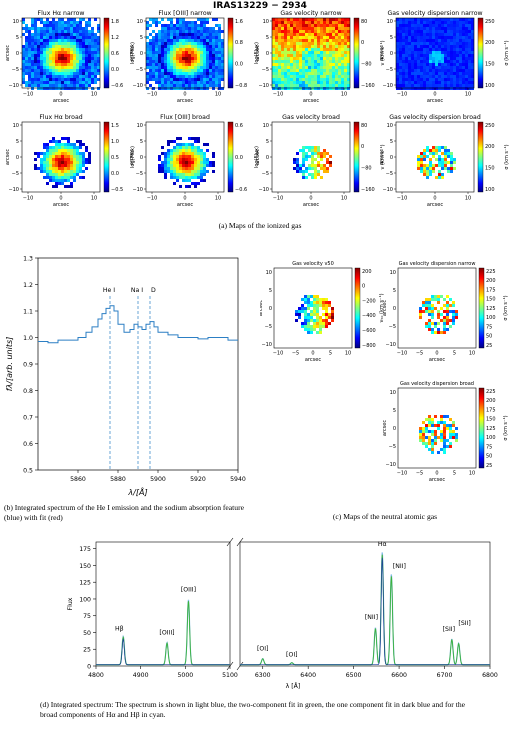 This screenshot has width=520, height=730. Describe the element at coordinates (371, 617) in the screenshot. I see `line-label: [NII]` at that location.